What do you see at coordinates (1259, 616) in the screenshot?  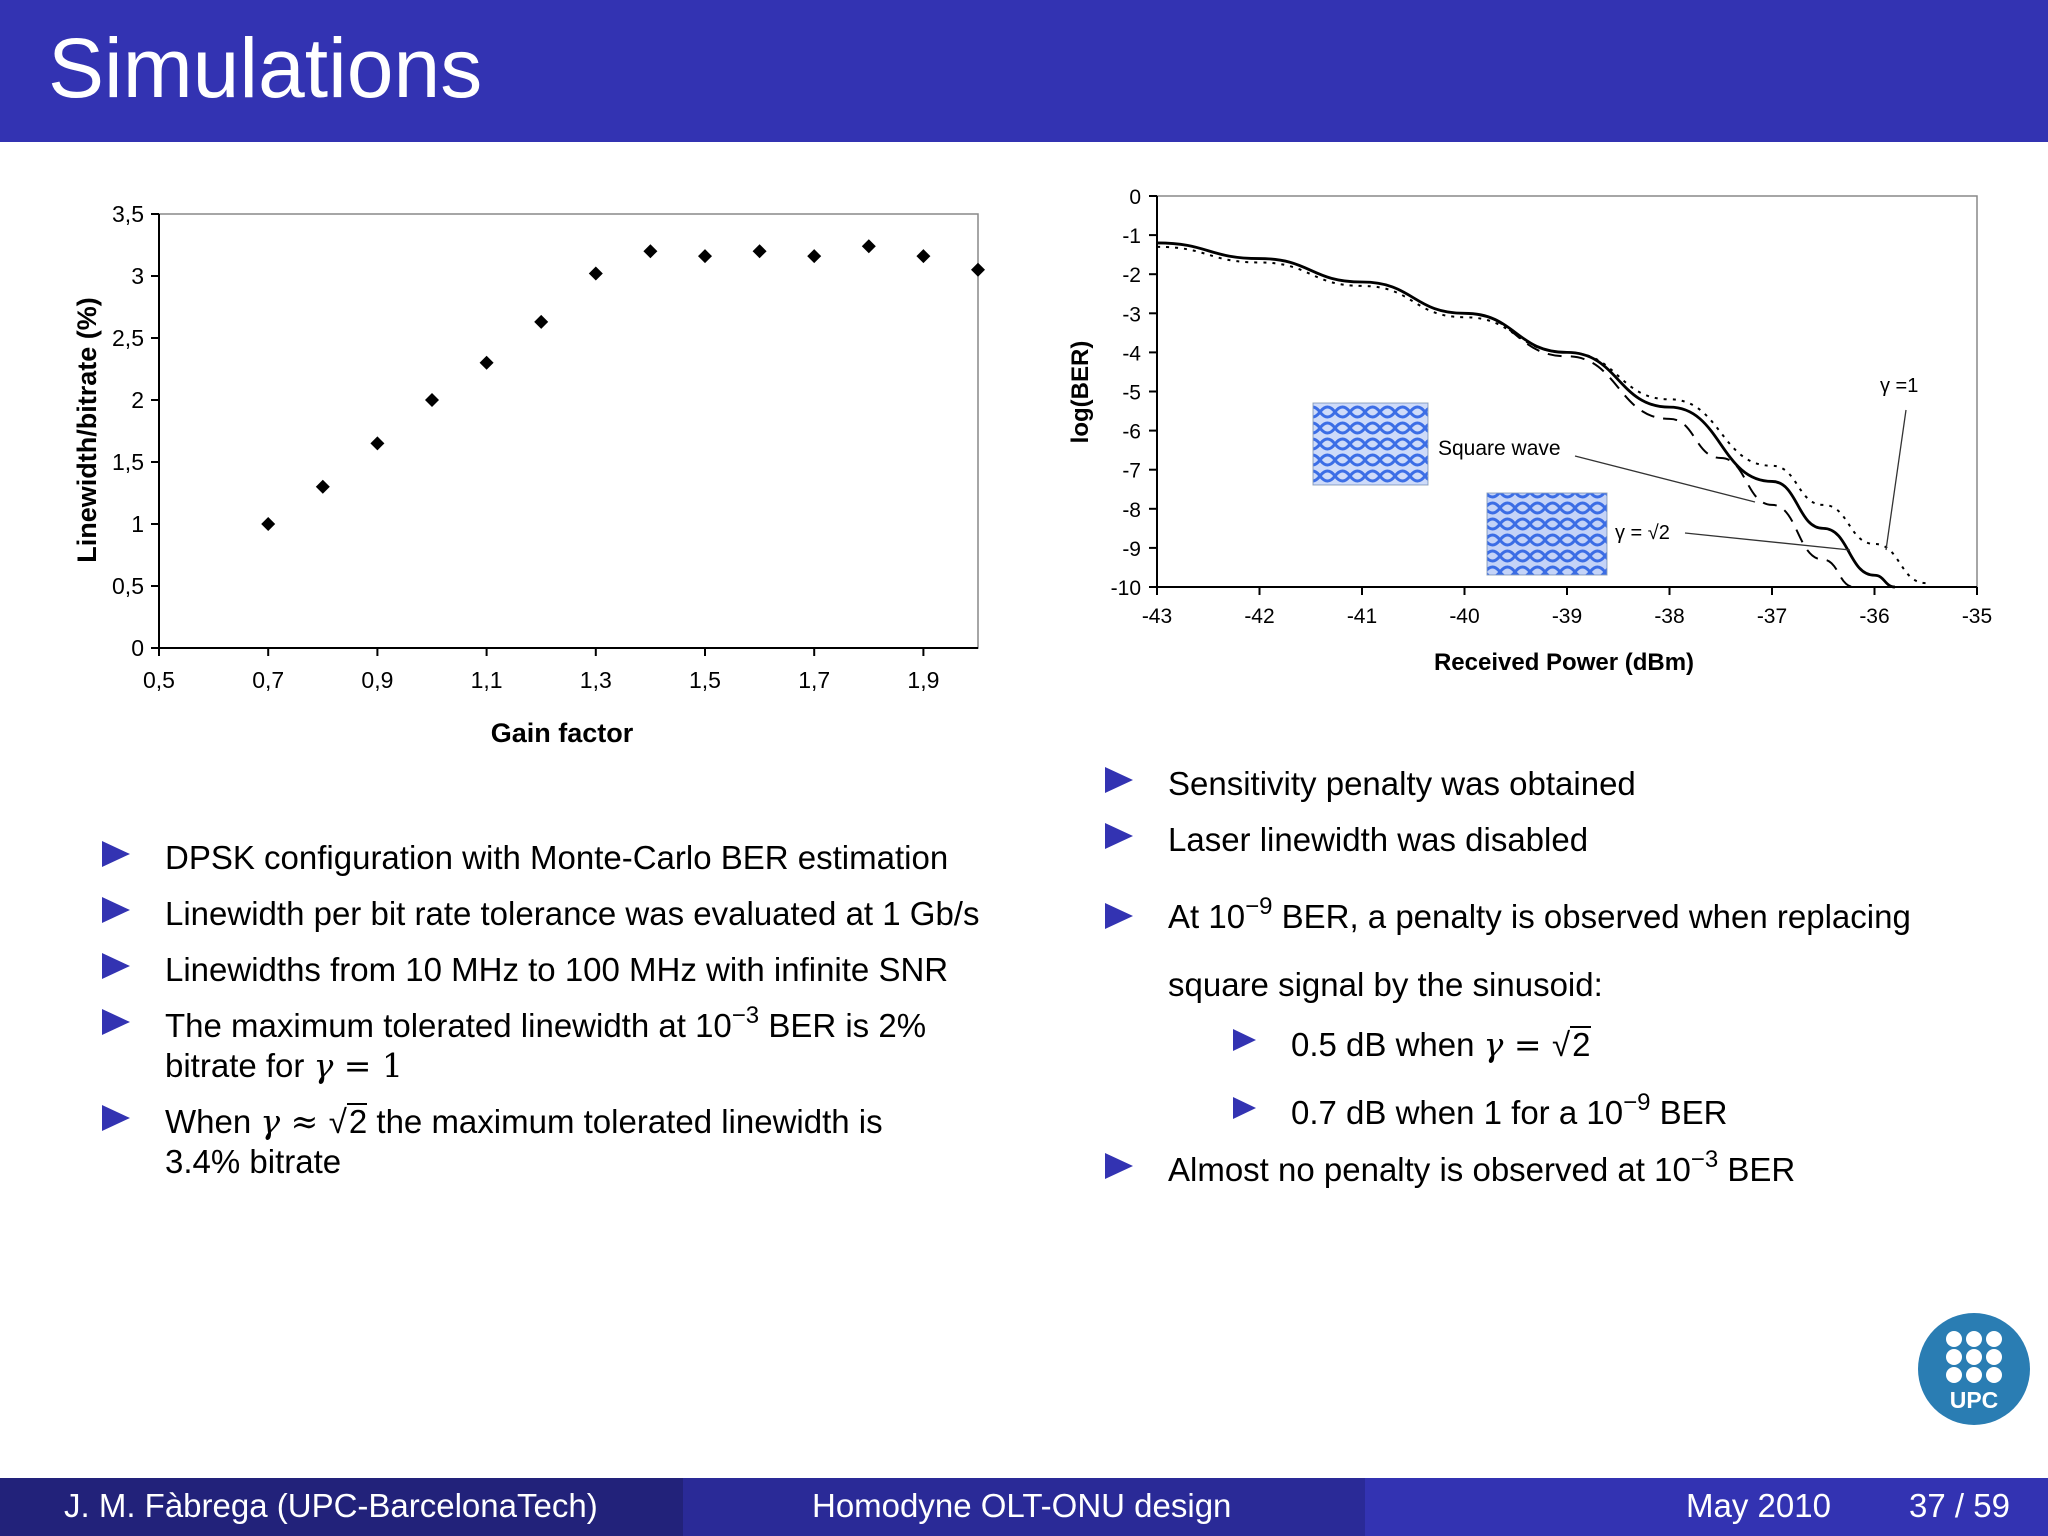 I see `ber-x-tick-label: -42` at bounding box center [1259, 616].